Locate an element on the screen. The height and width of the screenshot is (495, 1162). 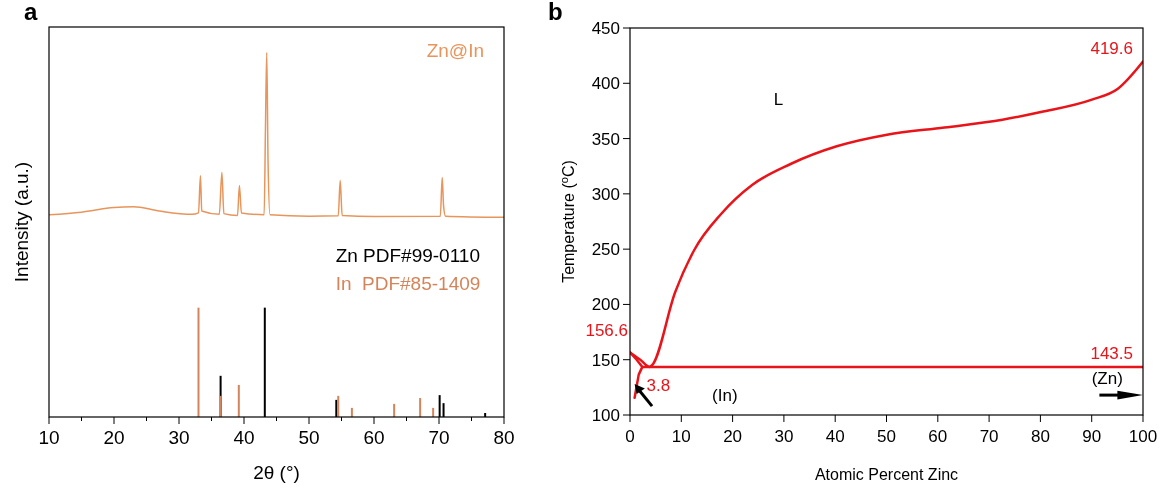
chart-title: a is located at coordinates (31, 12).